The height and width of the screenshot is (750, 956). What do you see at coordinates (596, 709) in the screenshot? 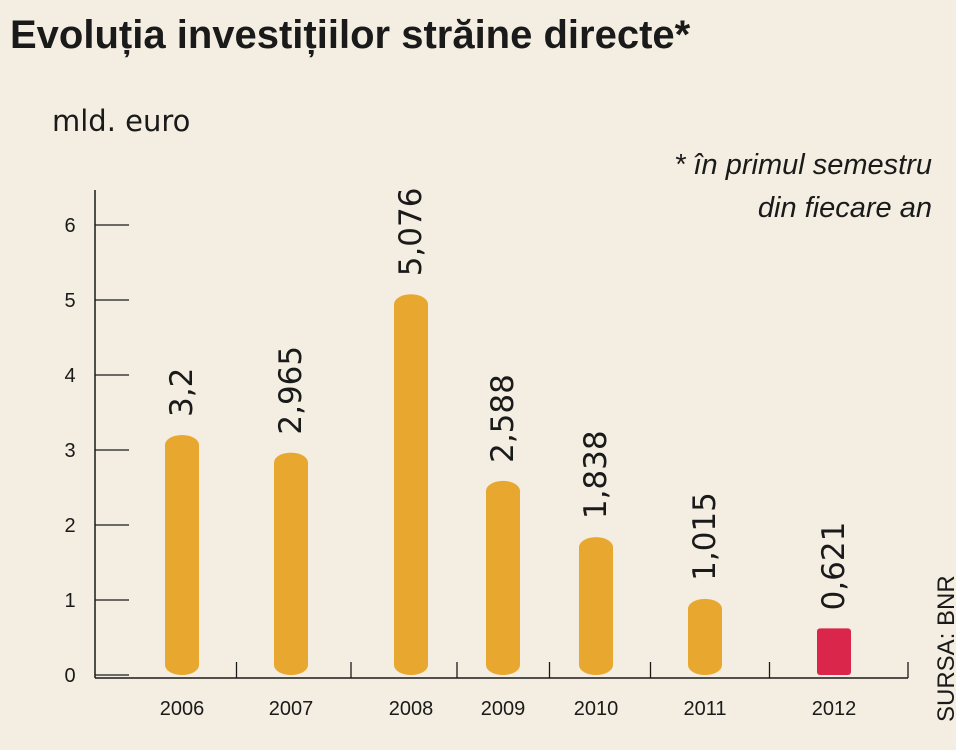
I see `category-label-2010: 2010` at bounding box center [596, 709].